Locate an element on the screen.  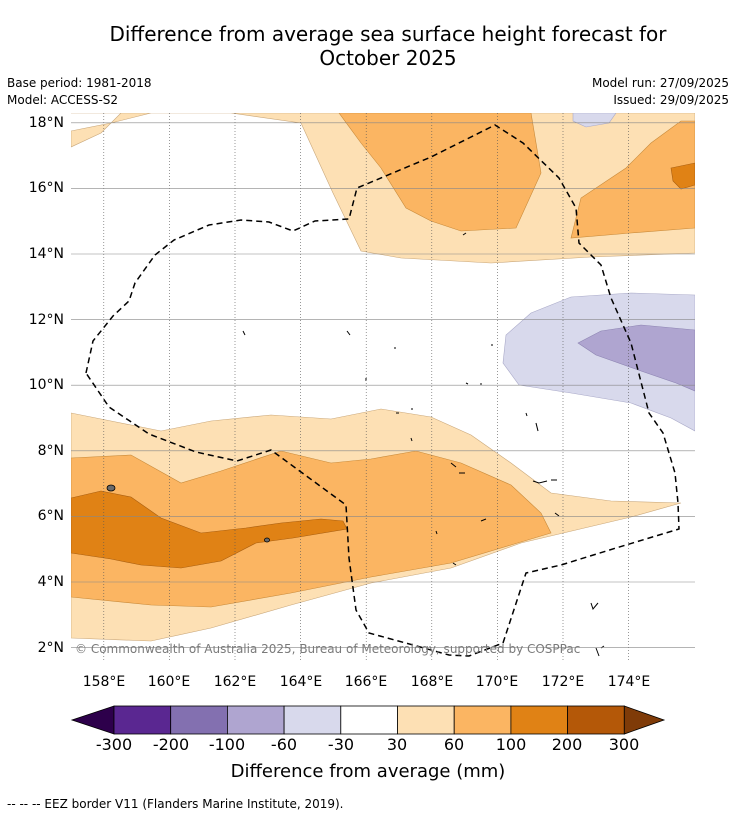
island-a is located at coordinates (111, 488).